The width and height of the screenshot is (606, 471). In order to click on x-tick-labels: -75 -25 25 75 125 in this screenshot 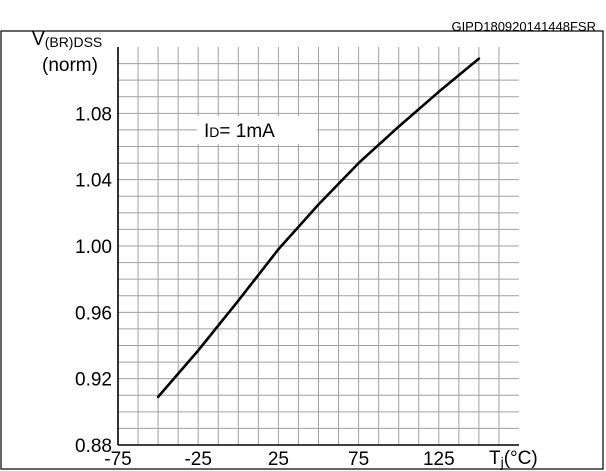, I will do `click(279, 459)`.